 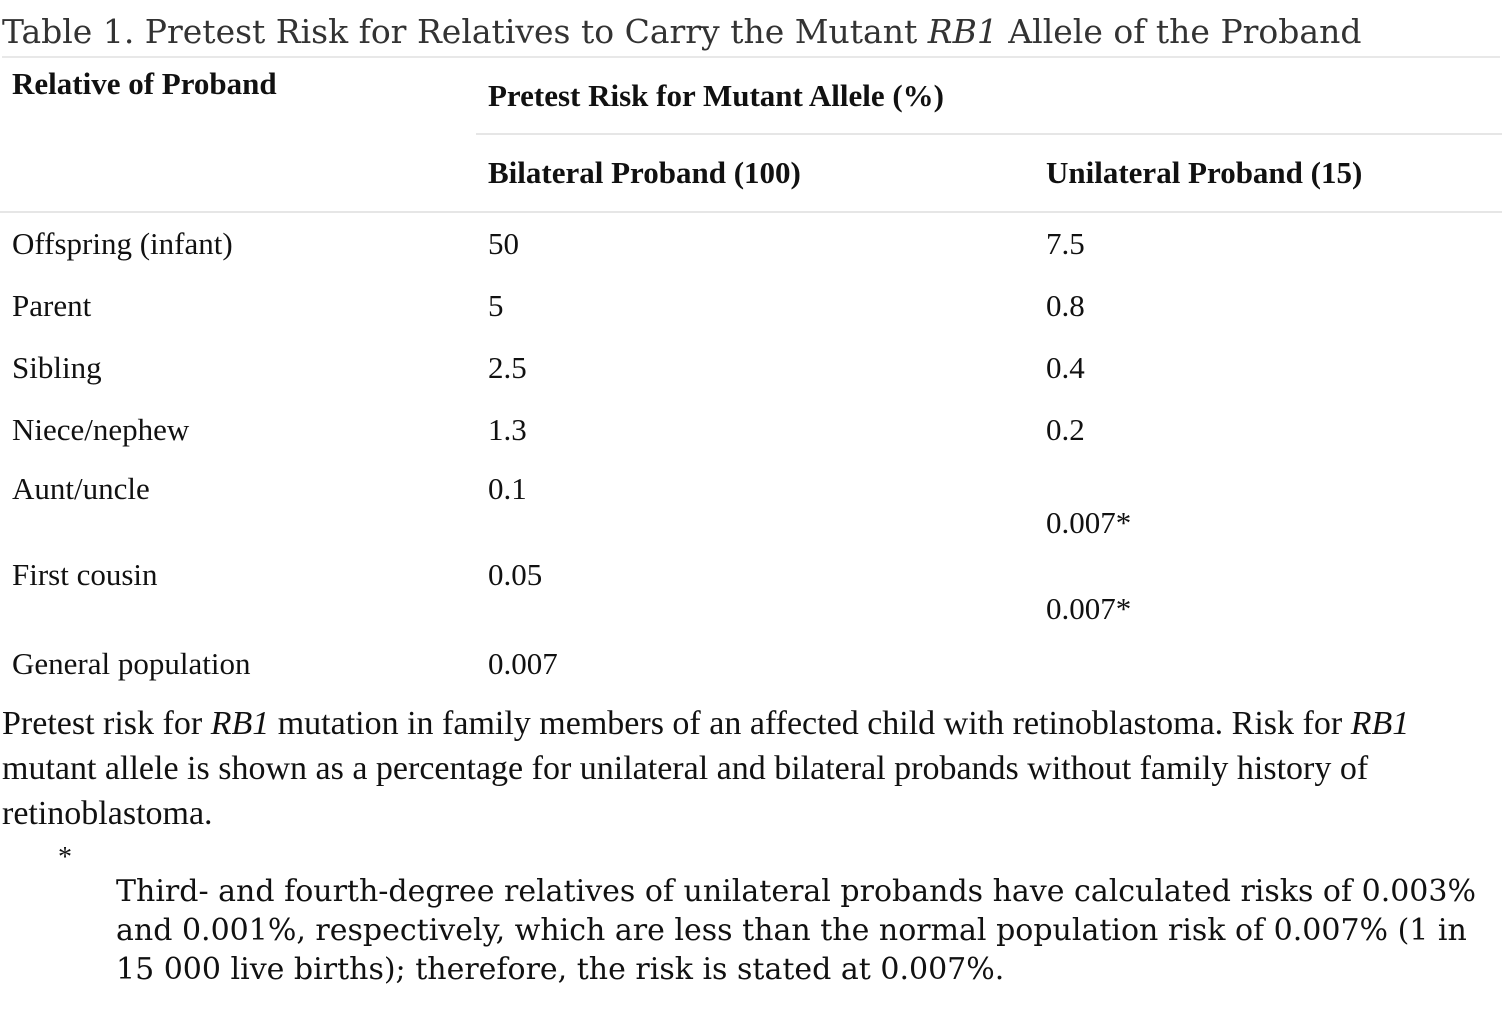 I want to click on cell-unilateral, so click(x=1268, y=664).